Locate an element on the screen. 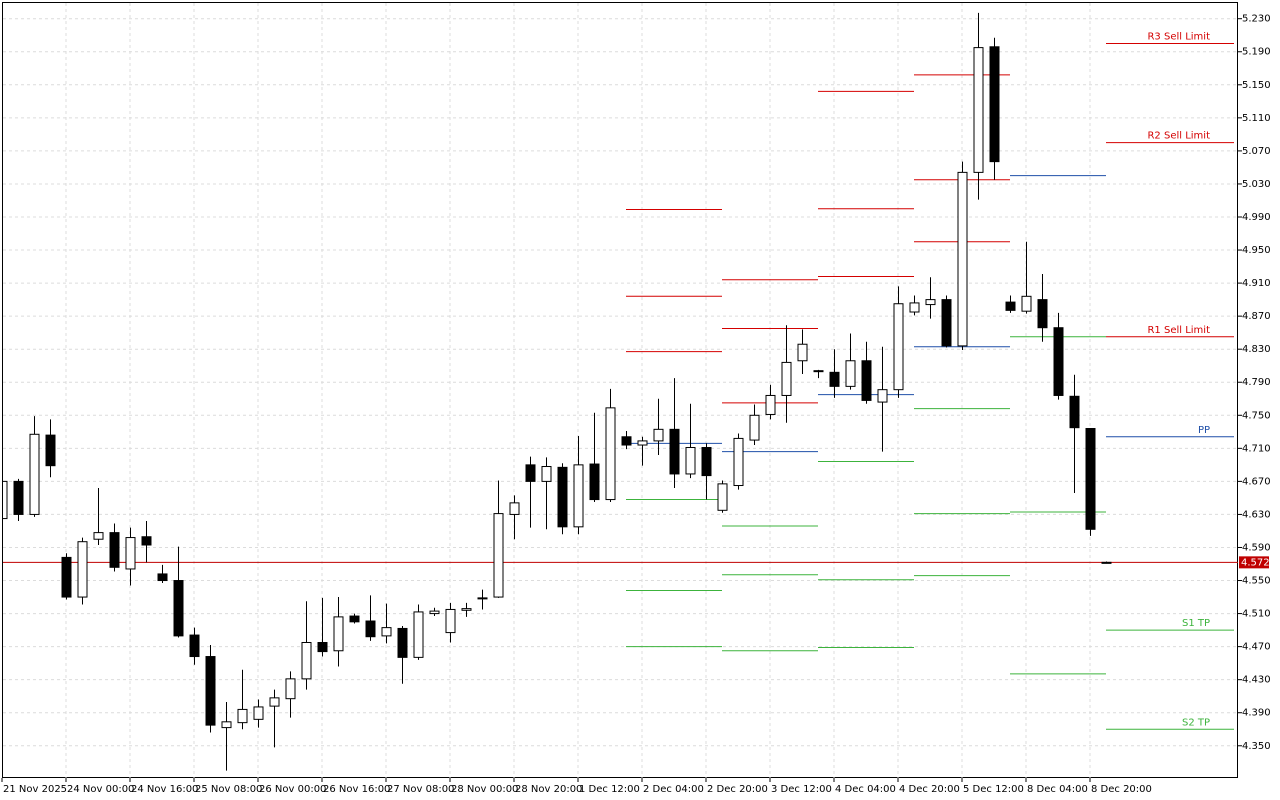  y-tick-label: 4.870 is located at coordinates (1256, 316).